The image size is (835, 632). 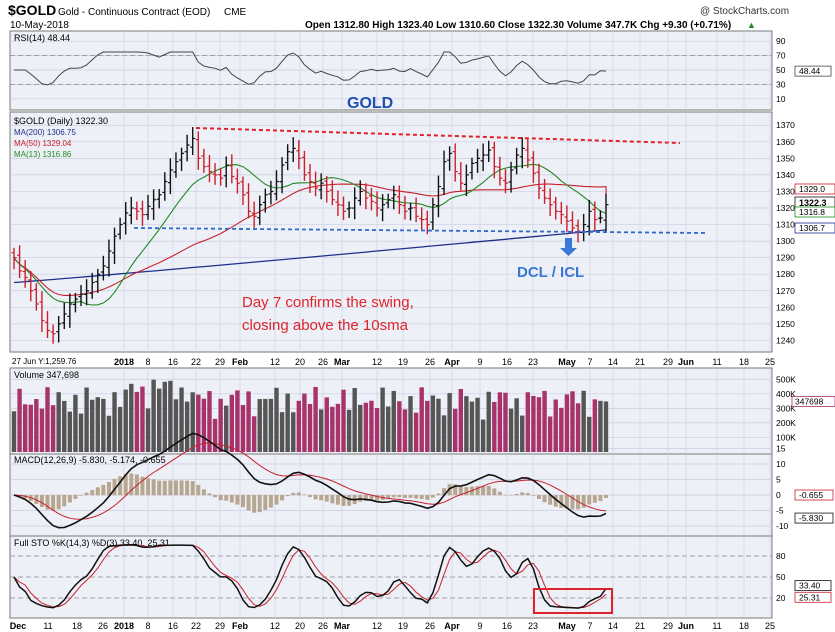 I want to click on x-tick-label: 18, so click(x=744, y=362).